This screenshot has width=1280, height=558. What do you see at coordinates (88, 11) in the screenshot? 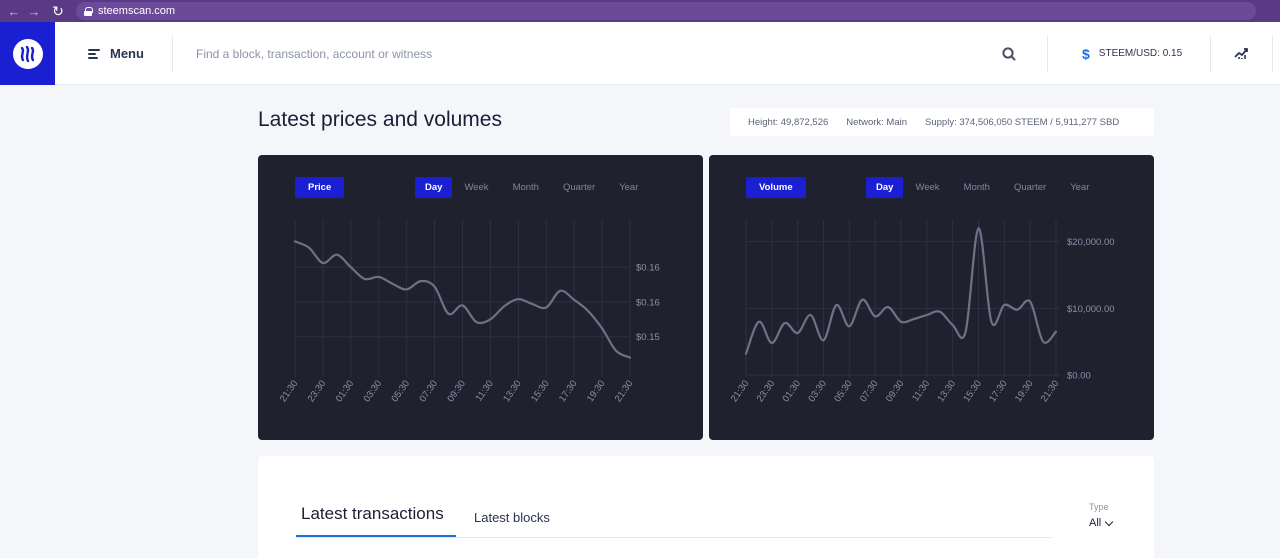
I see `lock-icon` at bounding box center [88, 11].